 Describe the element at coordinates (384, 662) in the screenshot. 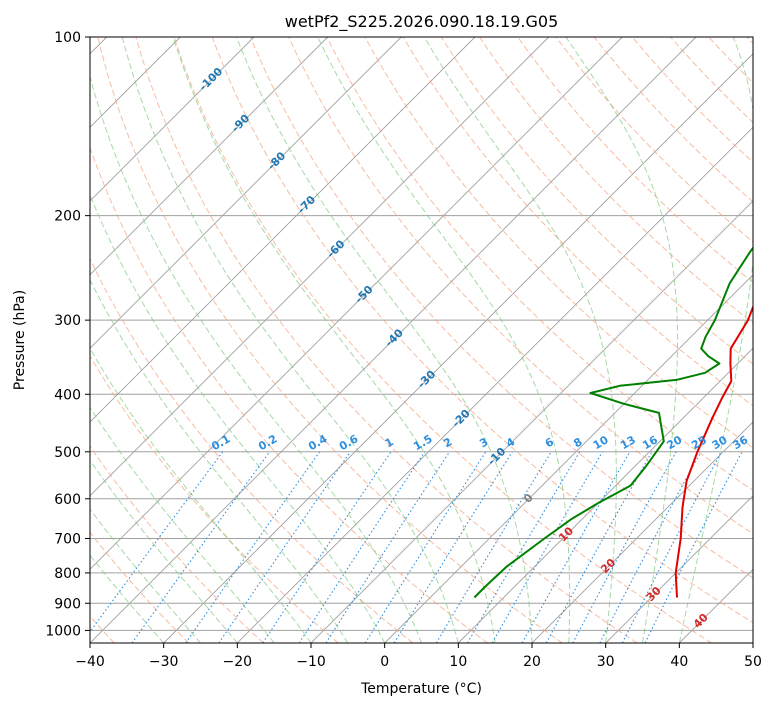

I see `x-tick-label: 0` at that location.